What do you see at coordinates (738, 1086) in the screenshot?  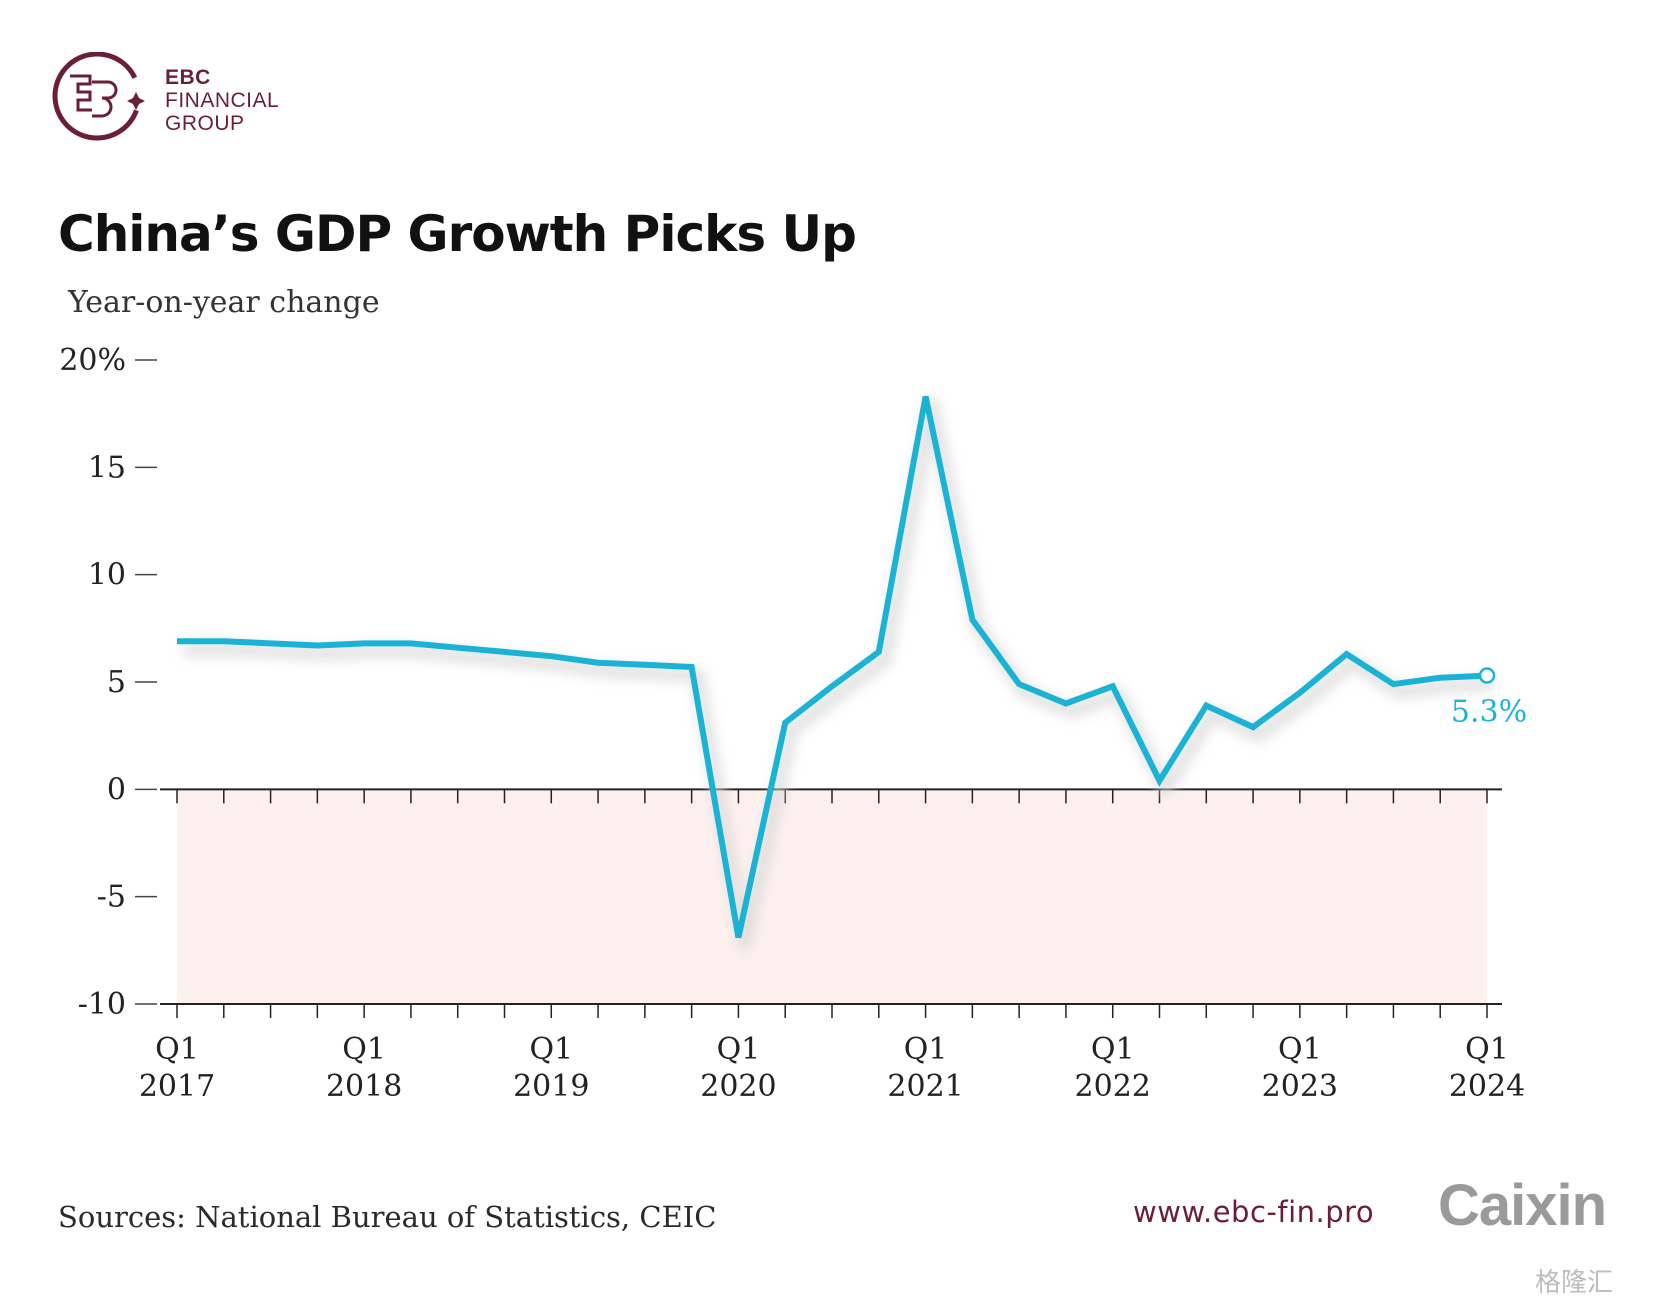 I see `x-tick-label-year: 2020` at bounding box center [738, 1086].